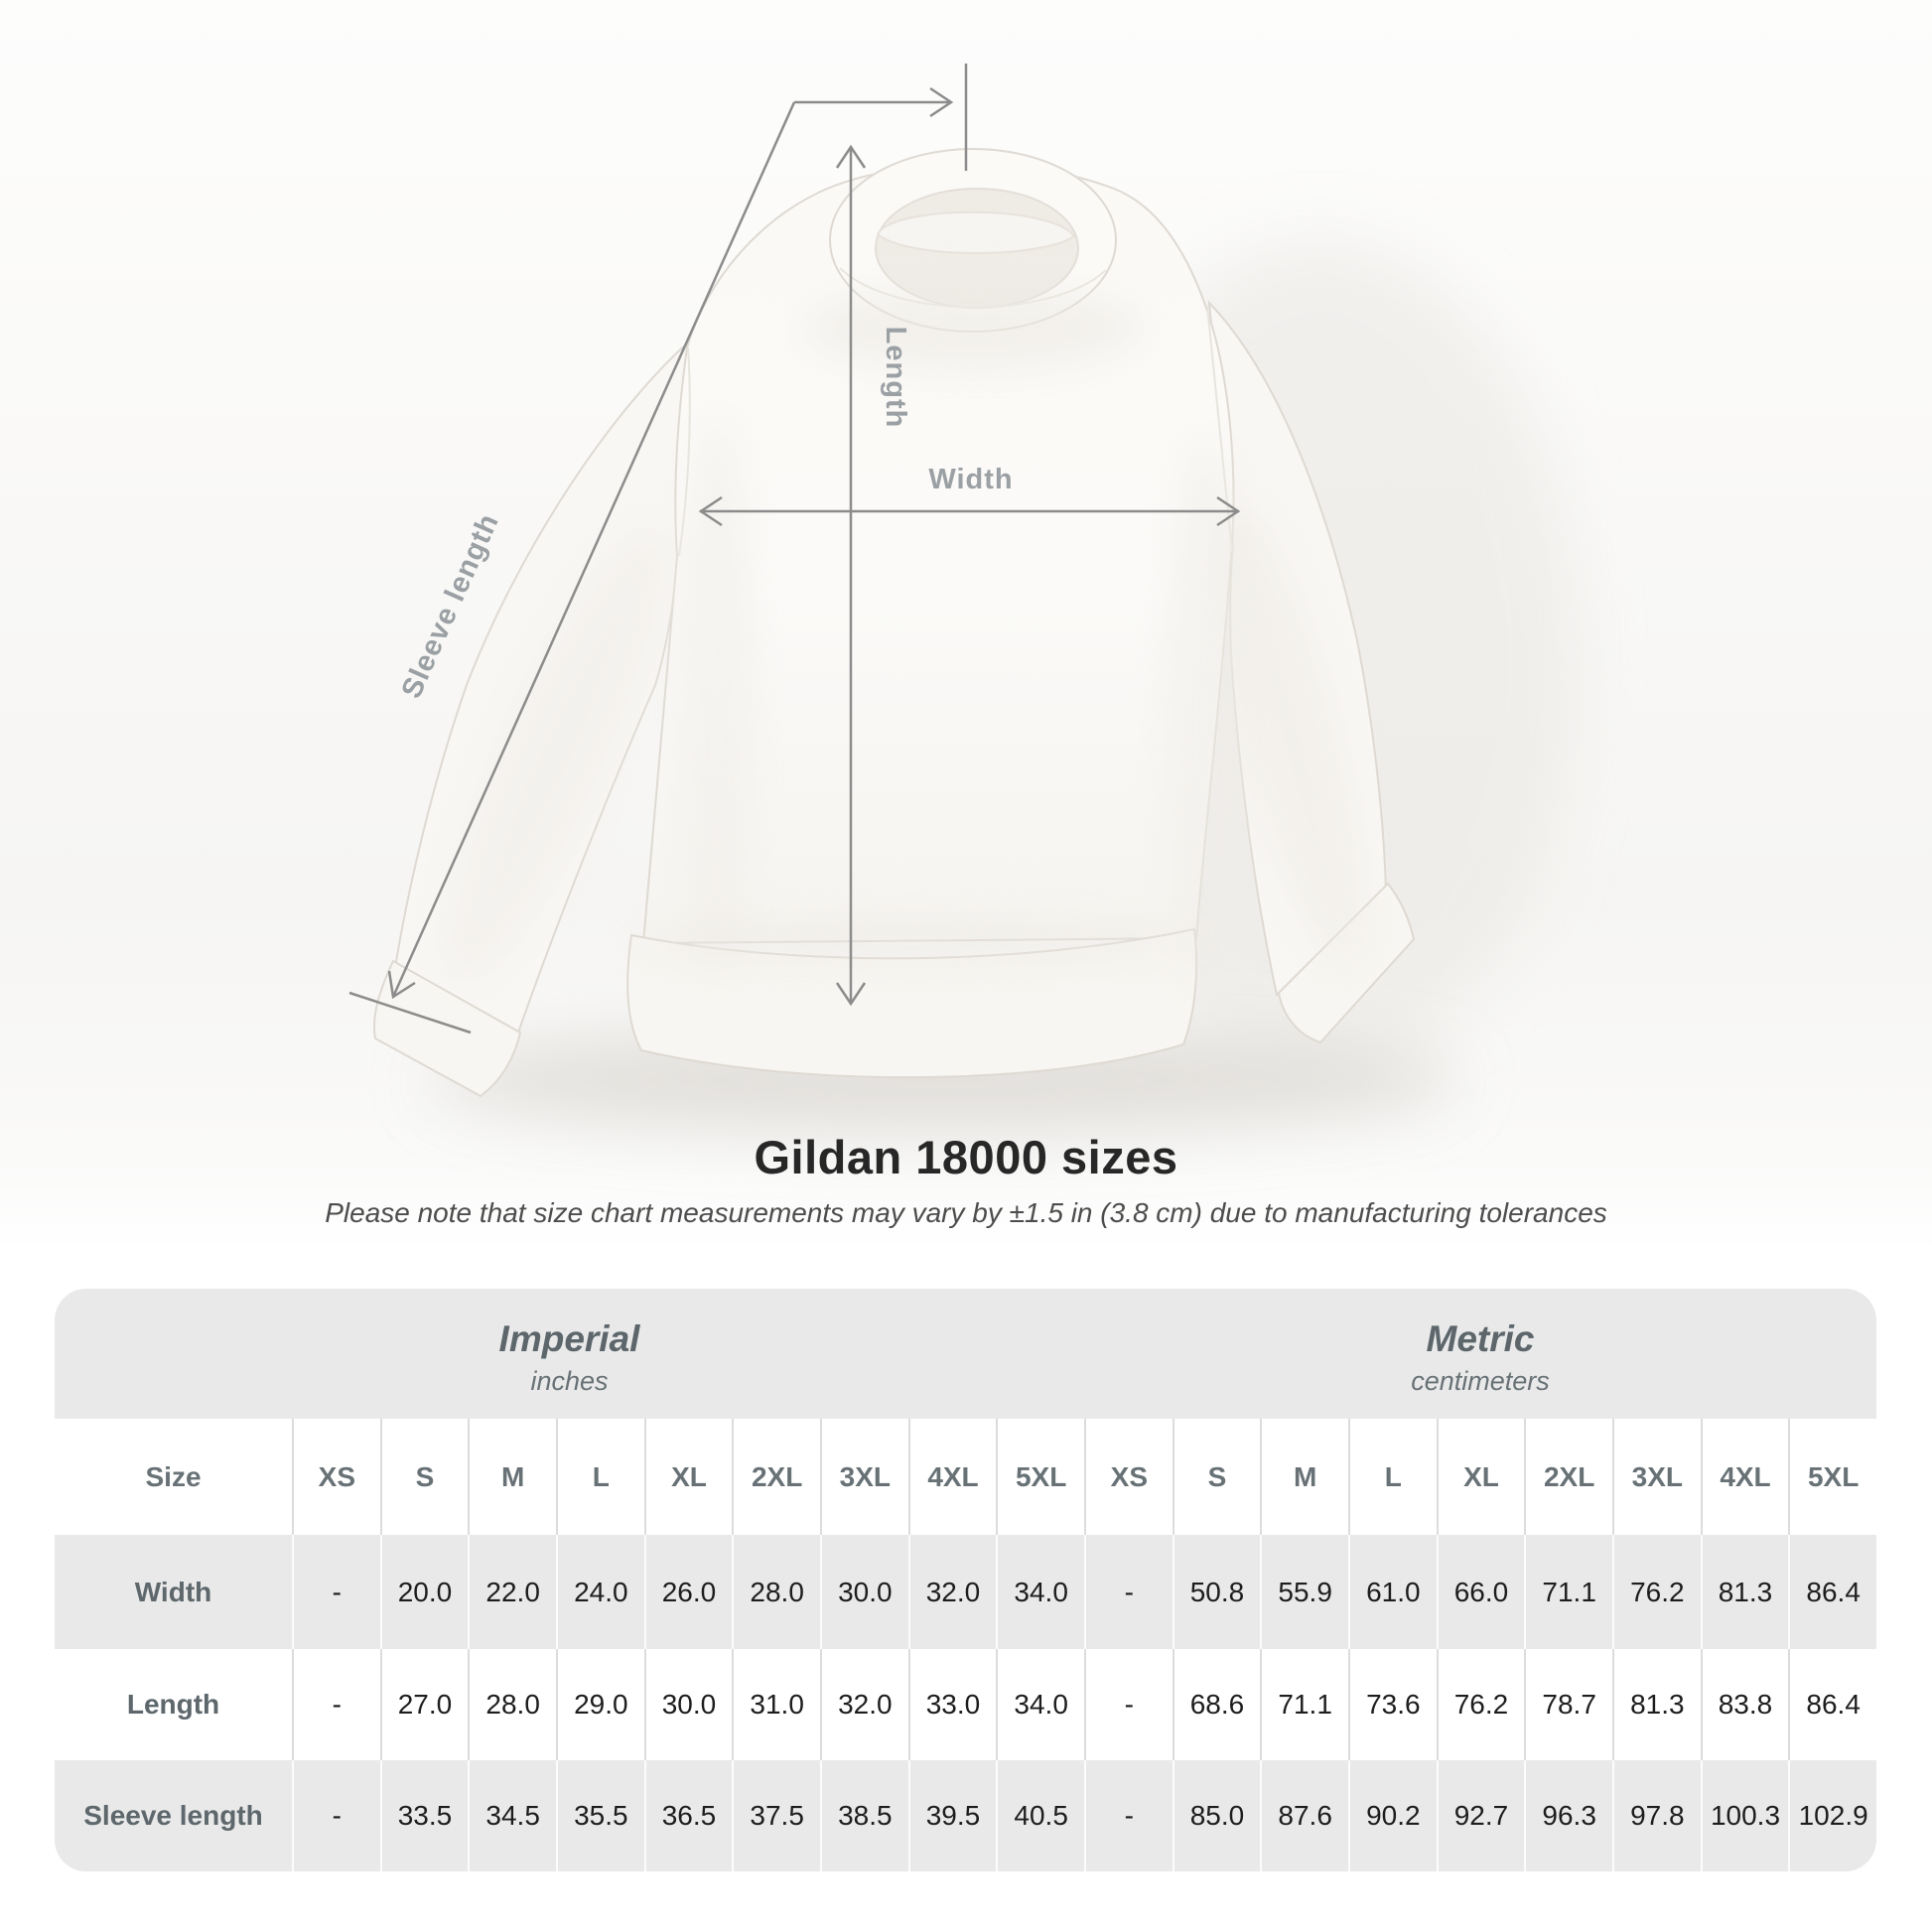  What do you see at coordinates (952, 1815) in the screenshot?
I see `imperial-value-cell: 39.5` at bounding box center [952, 1815].